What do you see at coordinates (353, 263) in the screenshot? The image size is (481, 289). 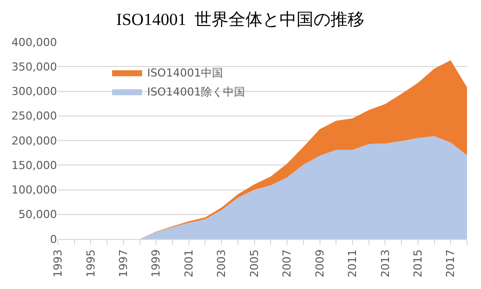 I see `x-tick-label: 2011` at bounding box center [353, 263].